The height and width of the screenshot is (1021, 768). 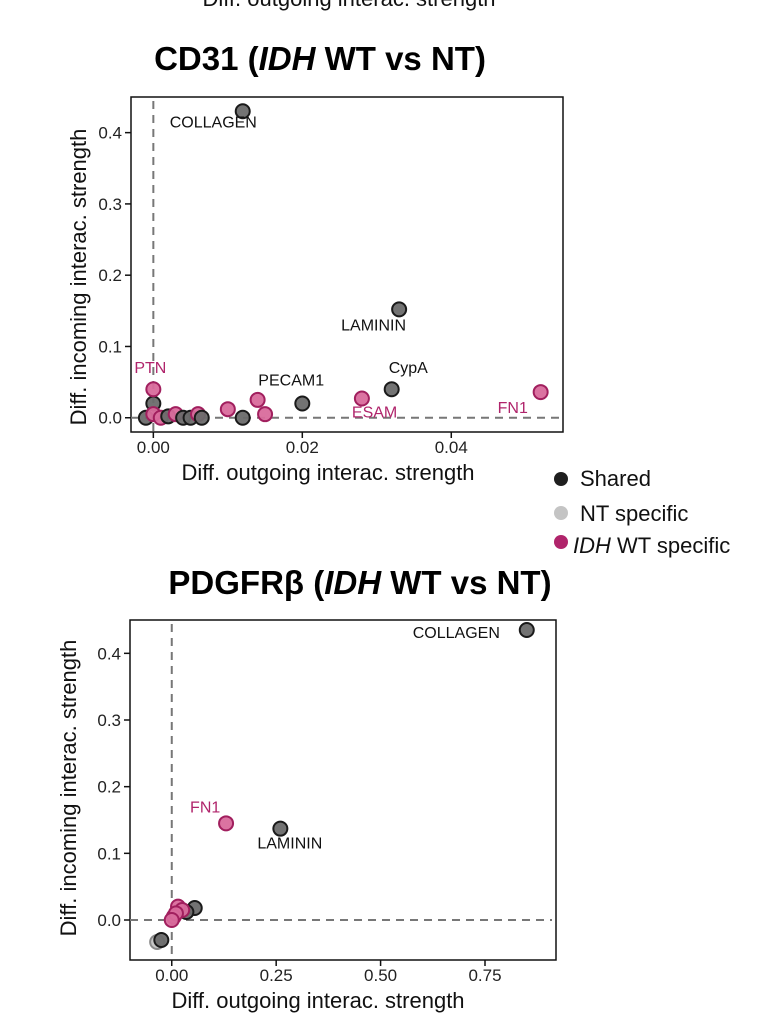 What do you see at coordinates (380, 975) in the screenshot?
I see `x-tick-label: 0.50` at bounding box center [380, 975].